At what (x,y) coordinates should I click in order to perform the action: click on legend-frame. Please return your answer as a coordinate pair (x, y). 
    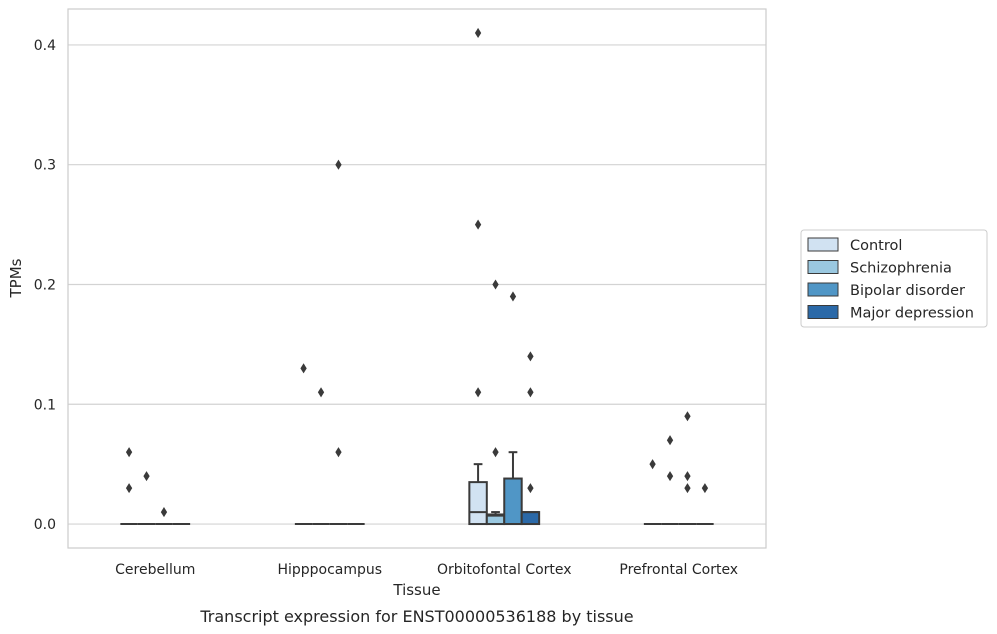
    Looking at the image, I should click on (894, 278).